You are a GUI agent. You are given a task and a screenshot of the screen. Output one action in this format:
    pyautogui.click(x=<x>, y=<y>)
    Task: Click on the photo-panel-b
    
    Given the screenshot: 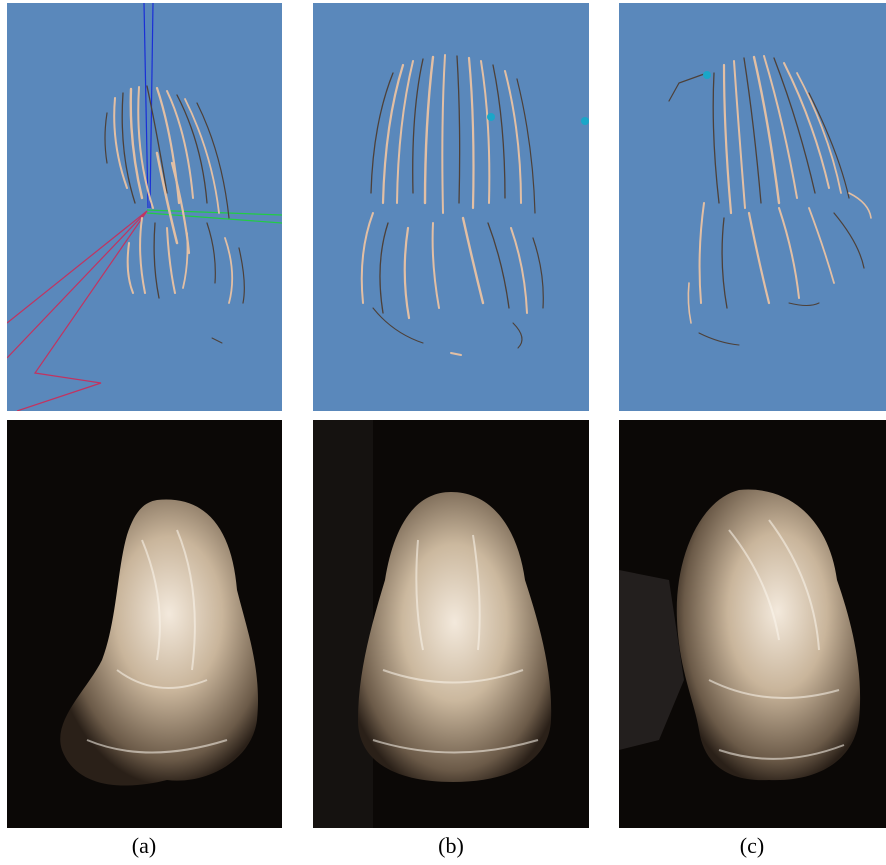 What is the action you would take?
    pyautogui.click(x=451, y=624)
    